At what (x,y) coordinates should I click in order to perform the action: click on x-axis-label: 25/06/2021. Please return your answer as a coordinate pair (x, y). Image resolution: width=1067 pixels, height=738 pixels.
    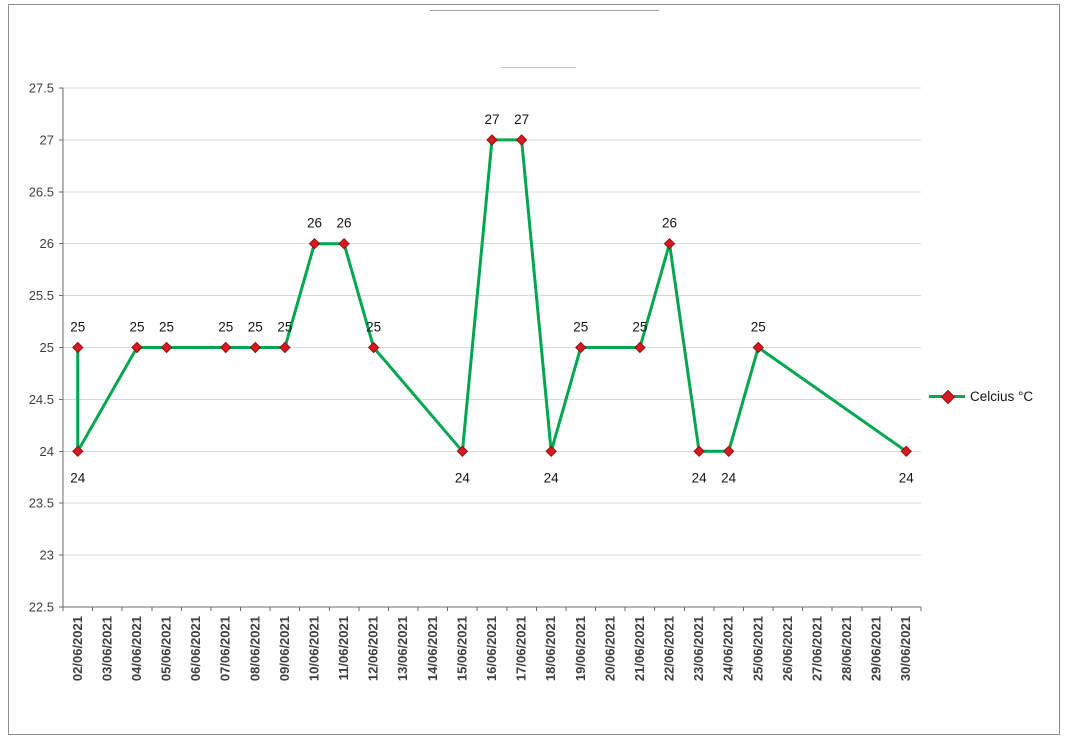
    Looking at the image, I should click on (757, 648).